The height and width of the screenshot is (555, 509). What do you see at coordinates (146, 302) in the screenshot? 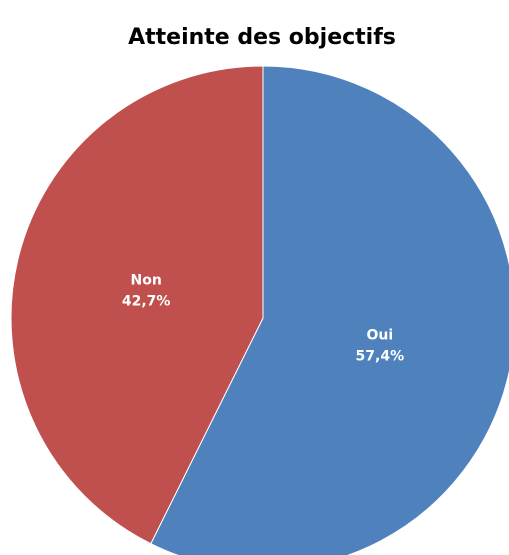
I see `slice-value-label: 42,7%` at bounding box center [146, 302].